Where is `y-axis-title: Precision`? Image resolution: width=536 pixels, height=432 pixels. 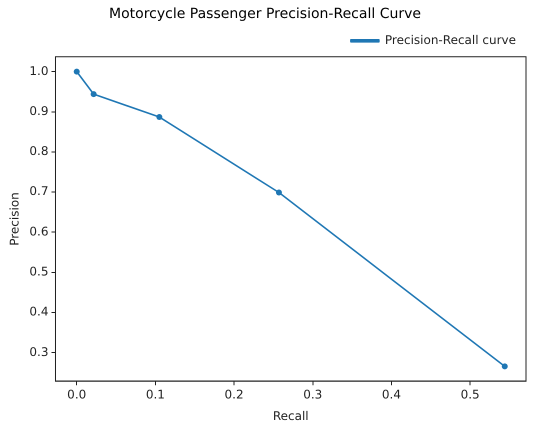 y-axis-title: Precision is located at coordinates (14, 219).